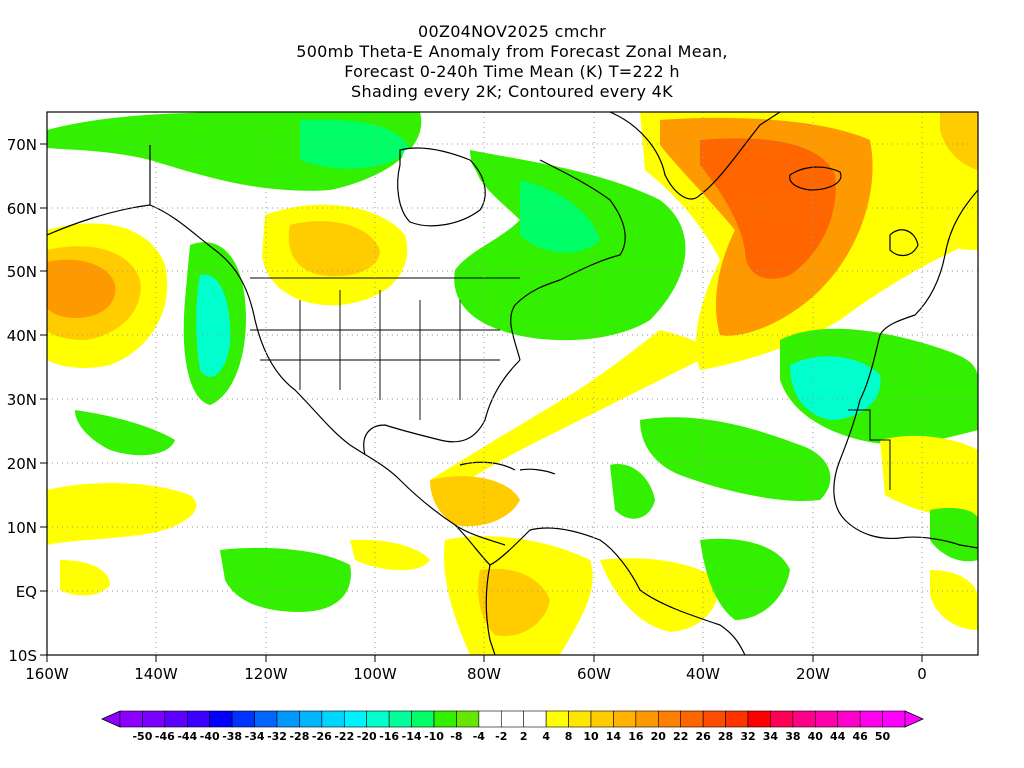 This screenshot has height=768, width=1024. What do you see at coordinates (771, 736) in the screenshot?
I see `colorbar-label: 34` at bounding box center [771, 736].